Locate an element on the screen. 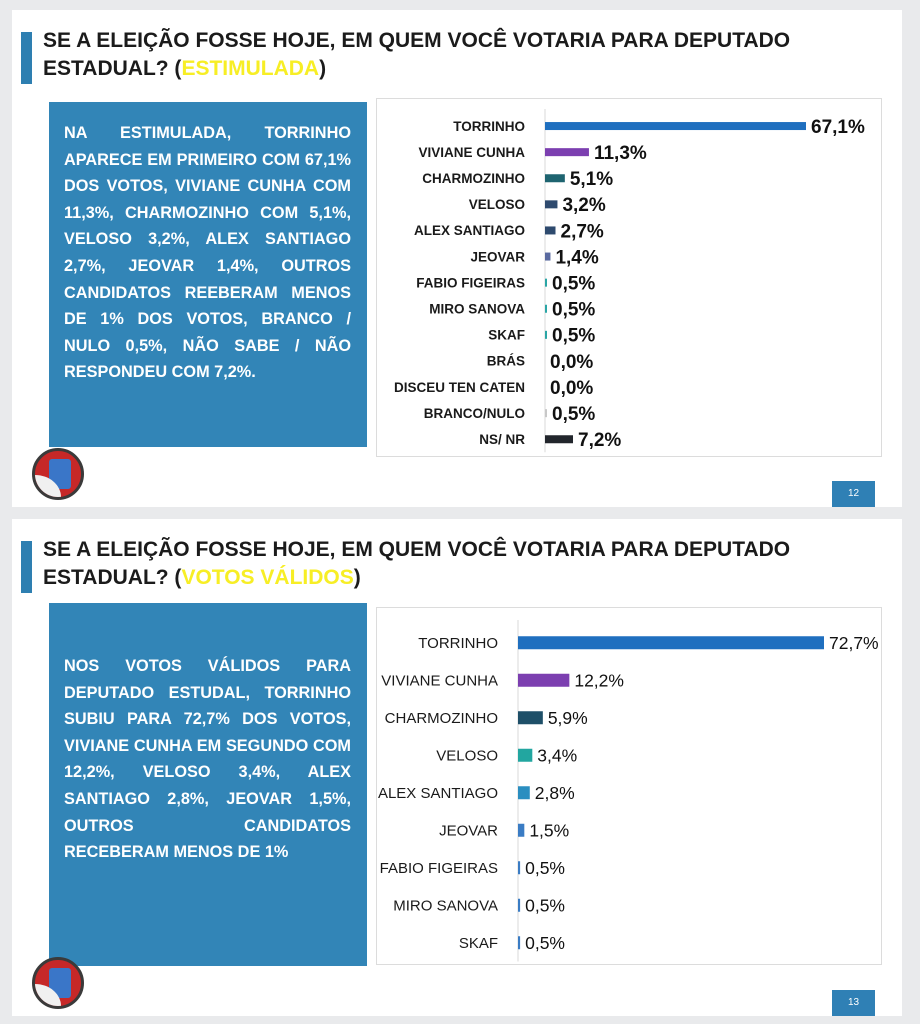 This screenshot has width=920, height=1024. page-number: 12 is located at coordinates (853, 494).